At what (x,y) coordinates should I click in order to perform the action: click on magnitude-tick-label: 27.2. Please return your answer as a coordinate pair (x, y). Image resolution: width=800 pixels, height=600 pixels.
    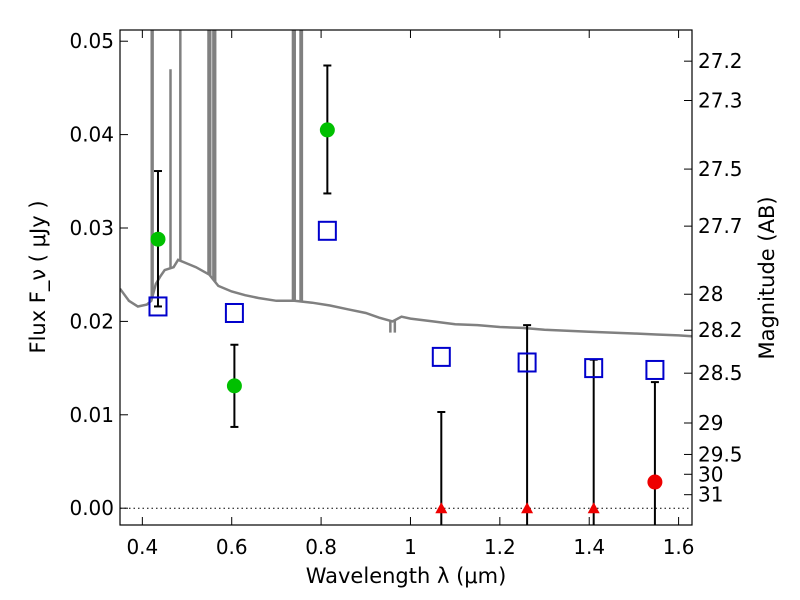
    Looking at the image, I should click on (720, 61).